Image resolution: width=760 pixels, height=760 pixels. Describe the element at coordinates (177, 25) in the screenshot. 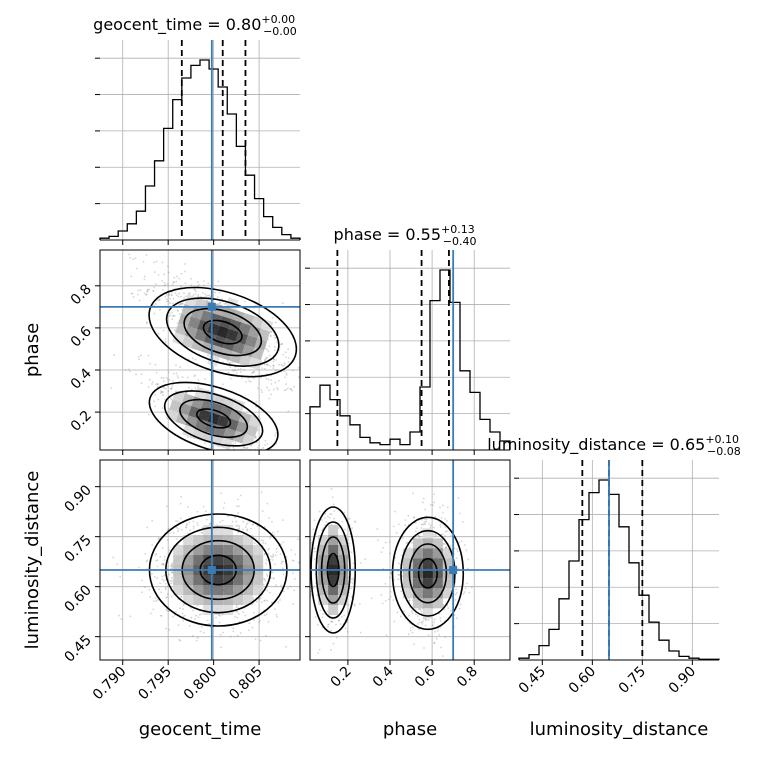

I see `title-value: geocent_time = 0.80` at that location.